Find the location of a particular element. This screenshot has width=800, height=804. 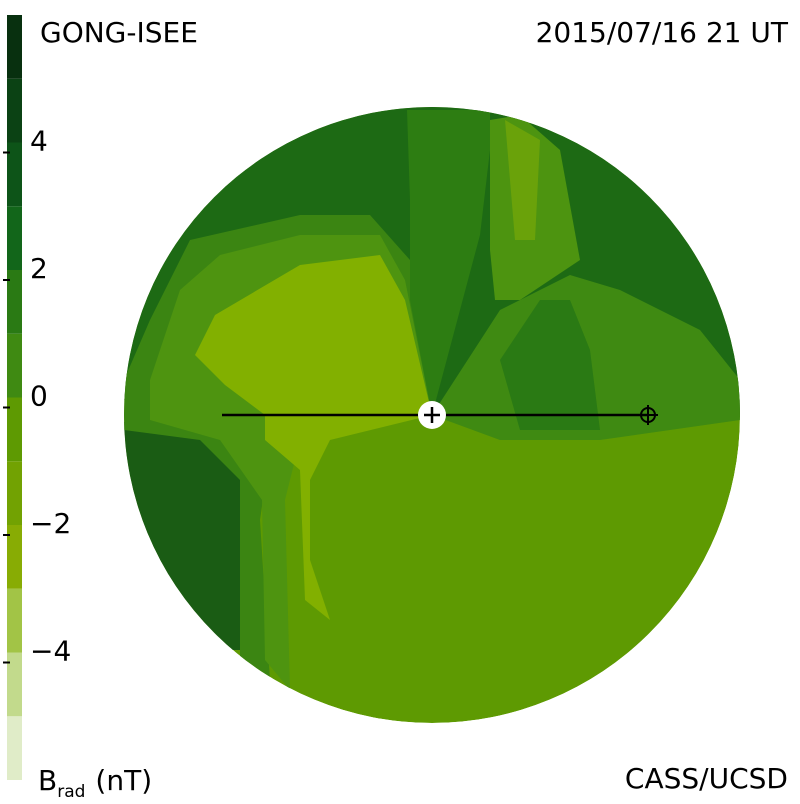

label-unit: (nT) is located at coordinates (123, 780).